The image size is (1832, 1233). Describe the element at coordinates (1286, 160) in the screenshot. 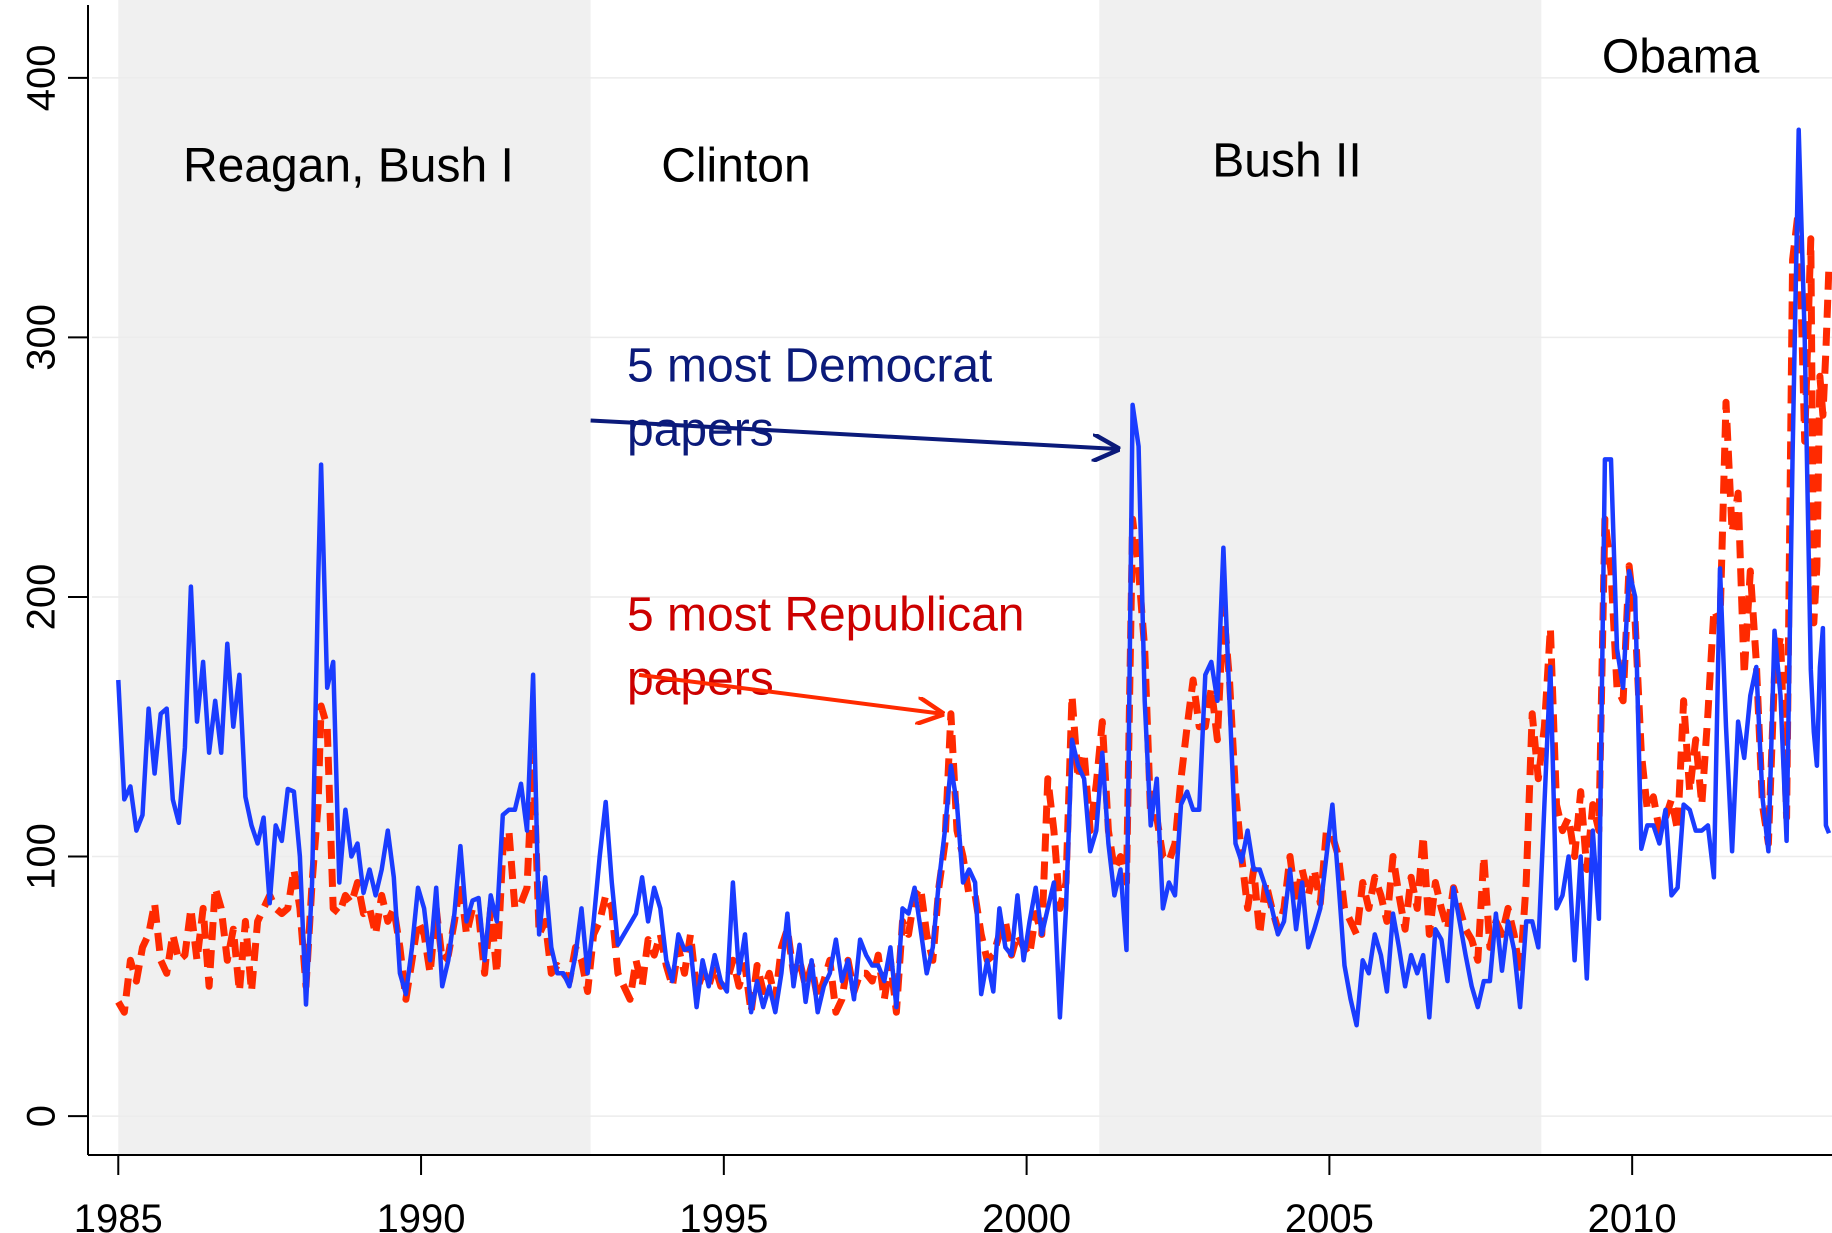

I see `period-label-2: Bush II` at that location.